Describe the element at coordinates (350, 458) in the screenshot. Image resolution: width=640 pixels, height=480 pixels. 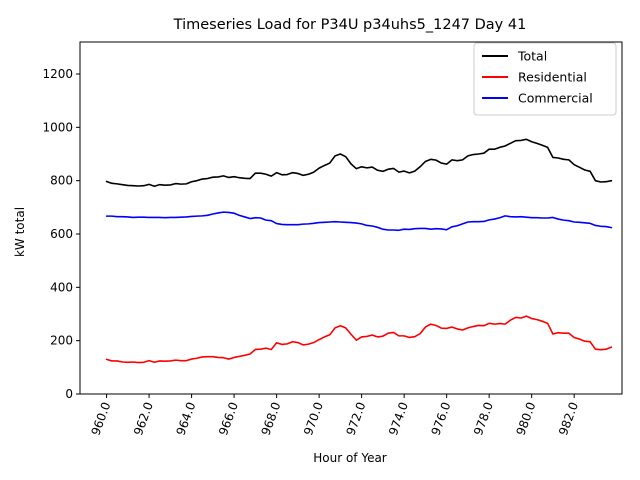
I see `x-axis-label: Hour of Year` at that location.